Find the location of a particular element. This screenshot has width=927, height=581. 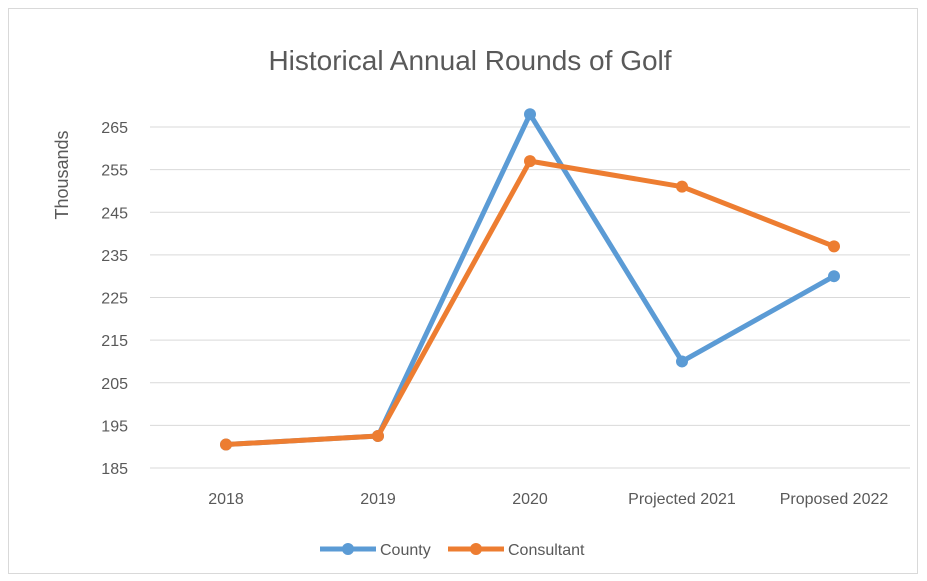

x-tick-label: 2020 is located at coordinates (530, 499).